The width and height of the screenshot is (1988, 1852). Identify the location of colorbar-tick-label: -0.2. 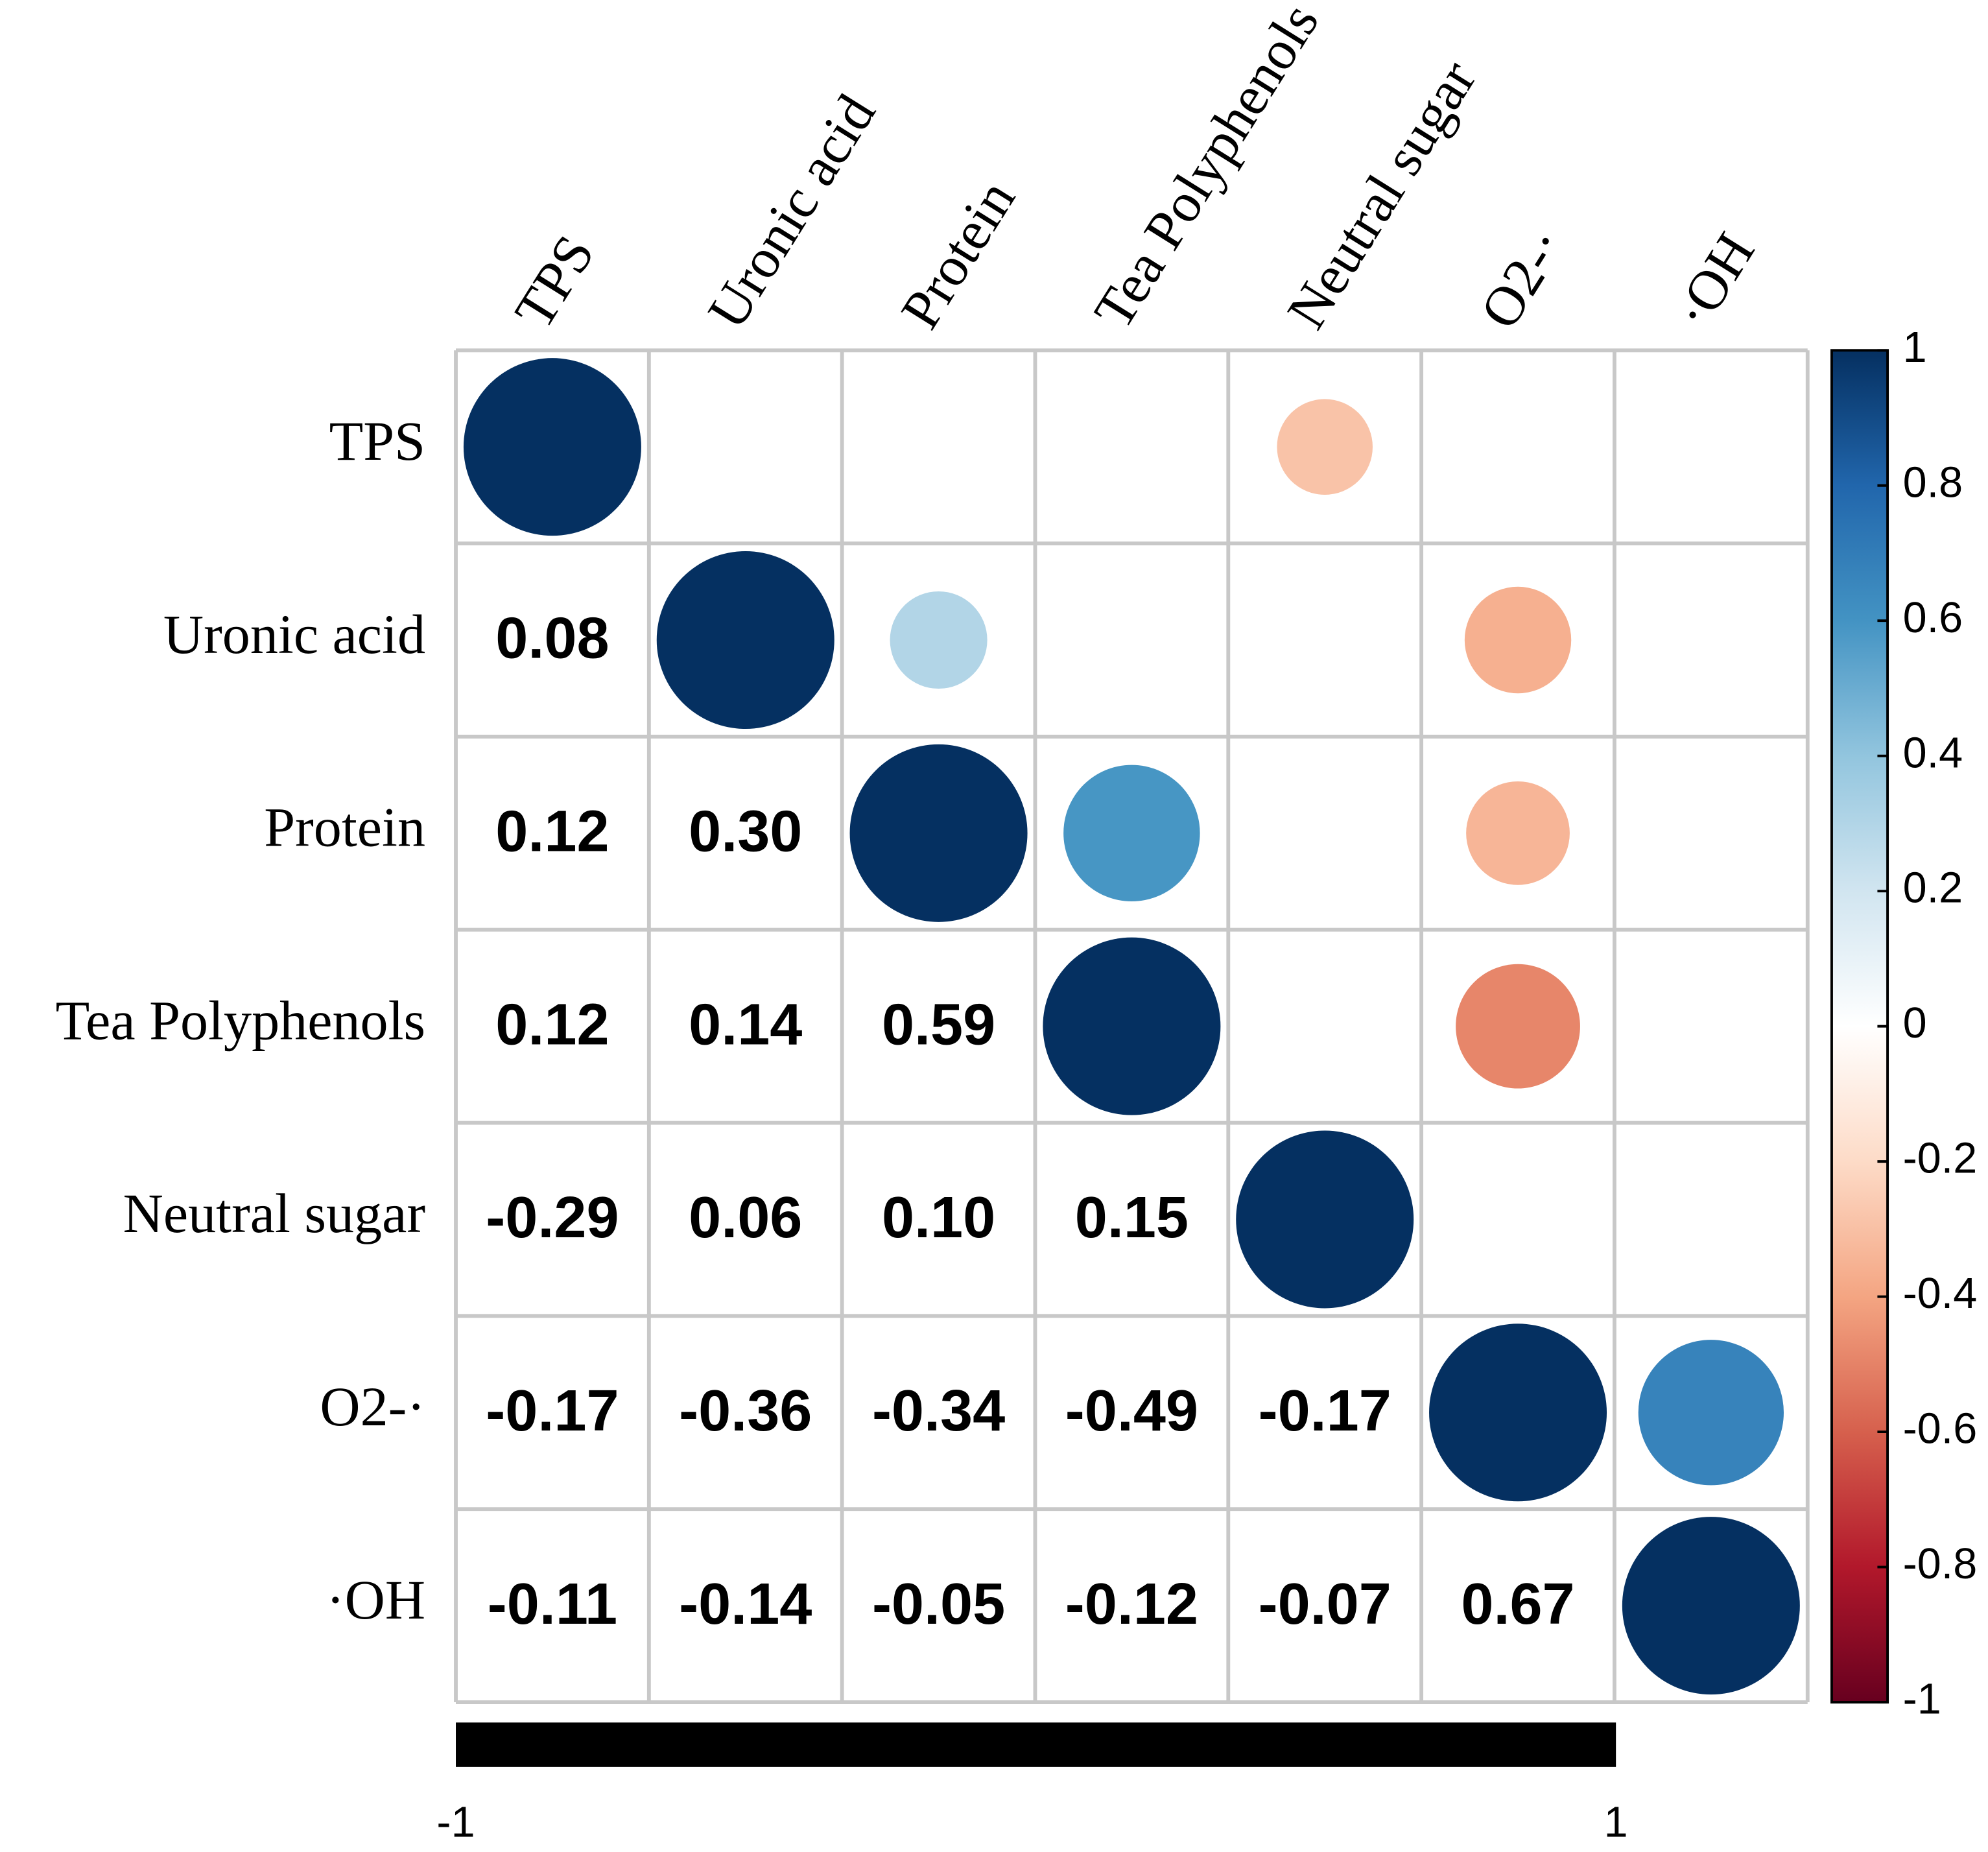
(1940, 1159).